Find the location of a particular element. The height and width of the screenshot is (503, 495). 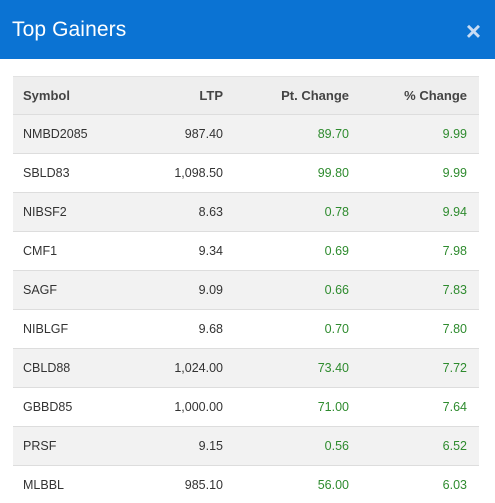

ltp-cell: 987.40 is located at coordinates (203, 134).